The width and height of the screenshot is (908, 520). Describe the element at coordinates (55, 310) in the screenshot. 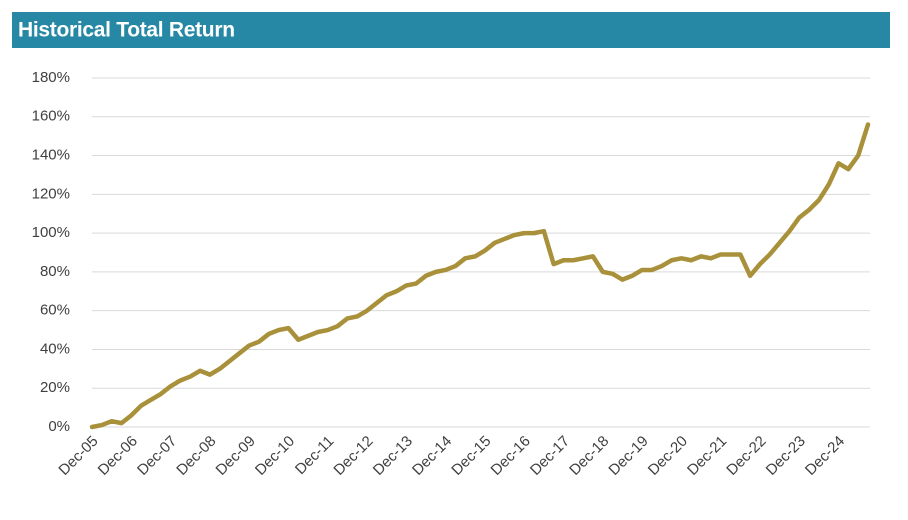

I see `y-tick-label: 60%` at that location.